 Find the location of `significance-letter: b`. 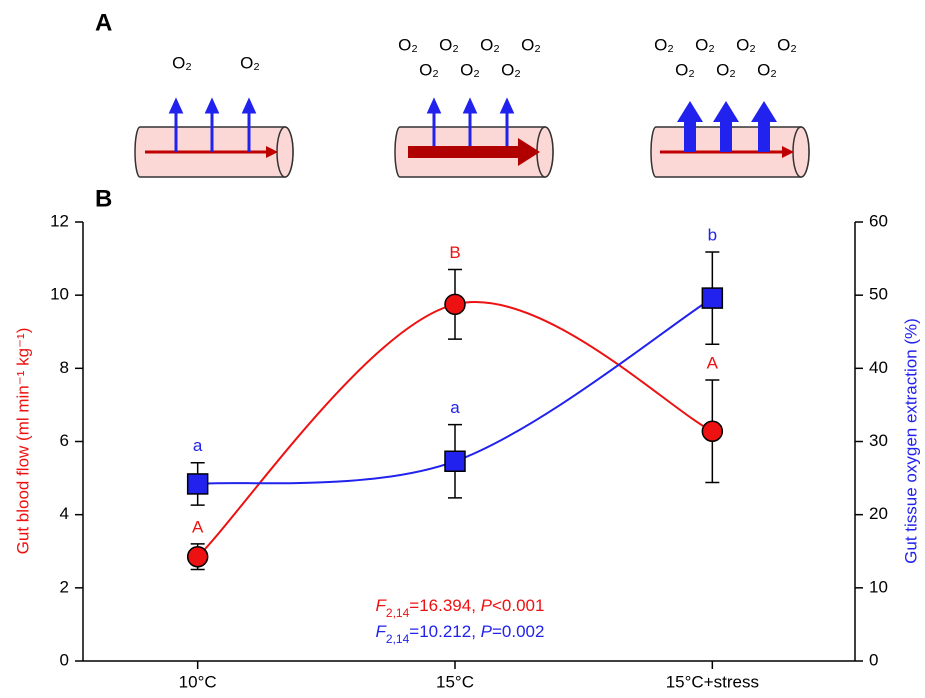

significance-letter: b is located at coordinates (712, 234).